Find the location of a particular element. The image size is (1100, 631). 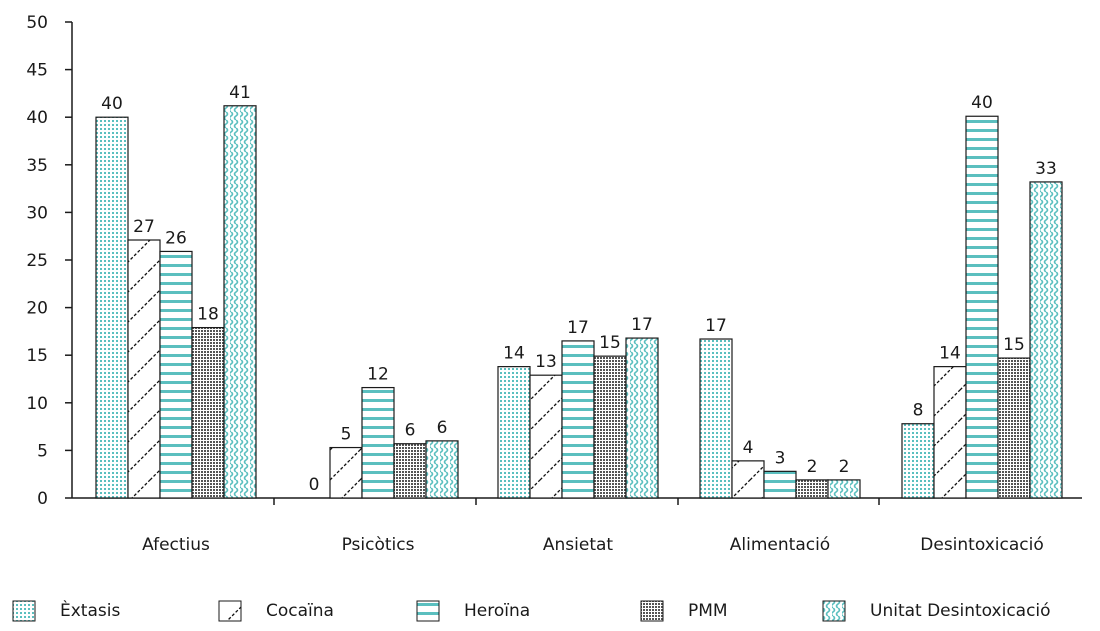

data-label: 27 is located at coordinates (144, 227).